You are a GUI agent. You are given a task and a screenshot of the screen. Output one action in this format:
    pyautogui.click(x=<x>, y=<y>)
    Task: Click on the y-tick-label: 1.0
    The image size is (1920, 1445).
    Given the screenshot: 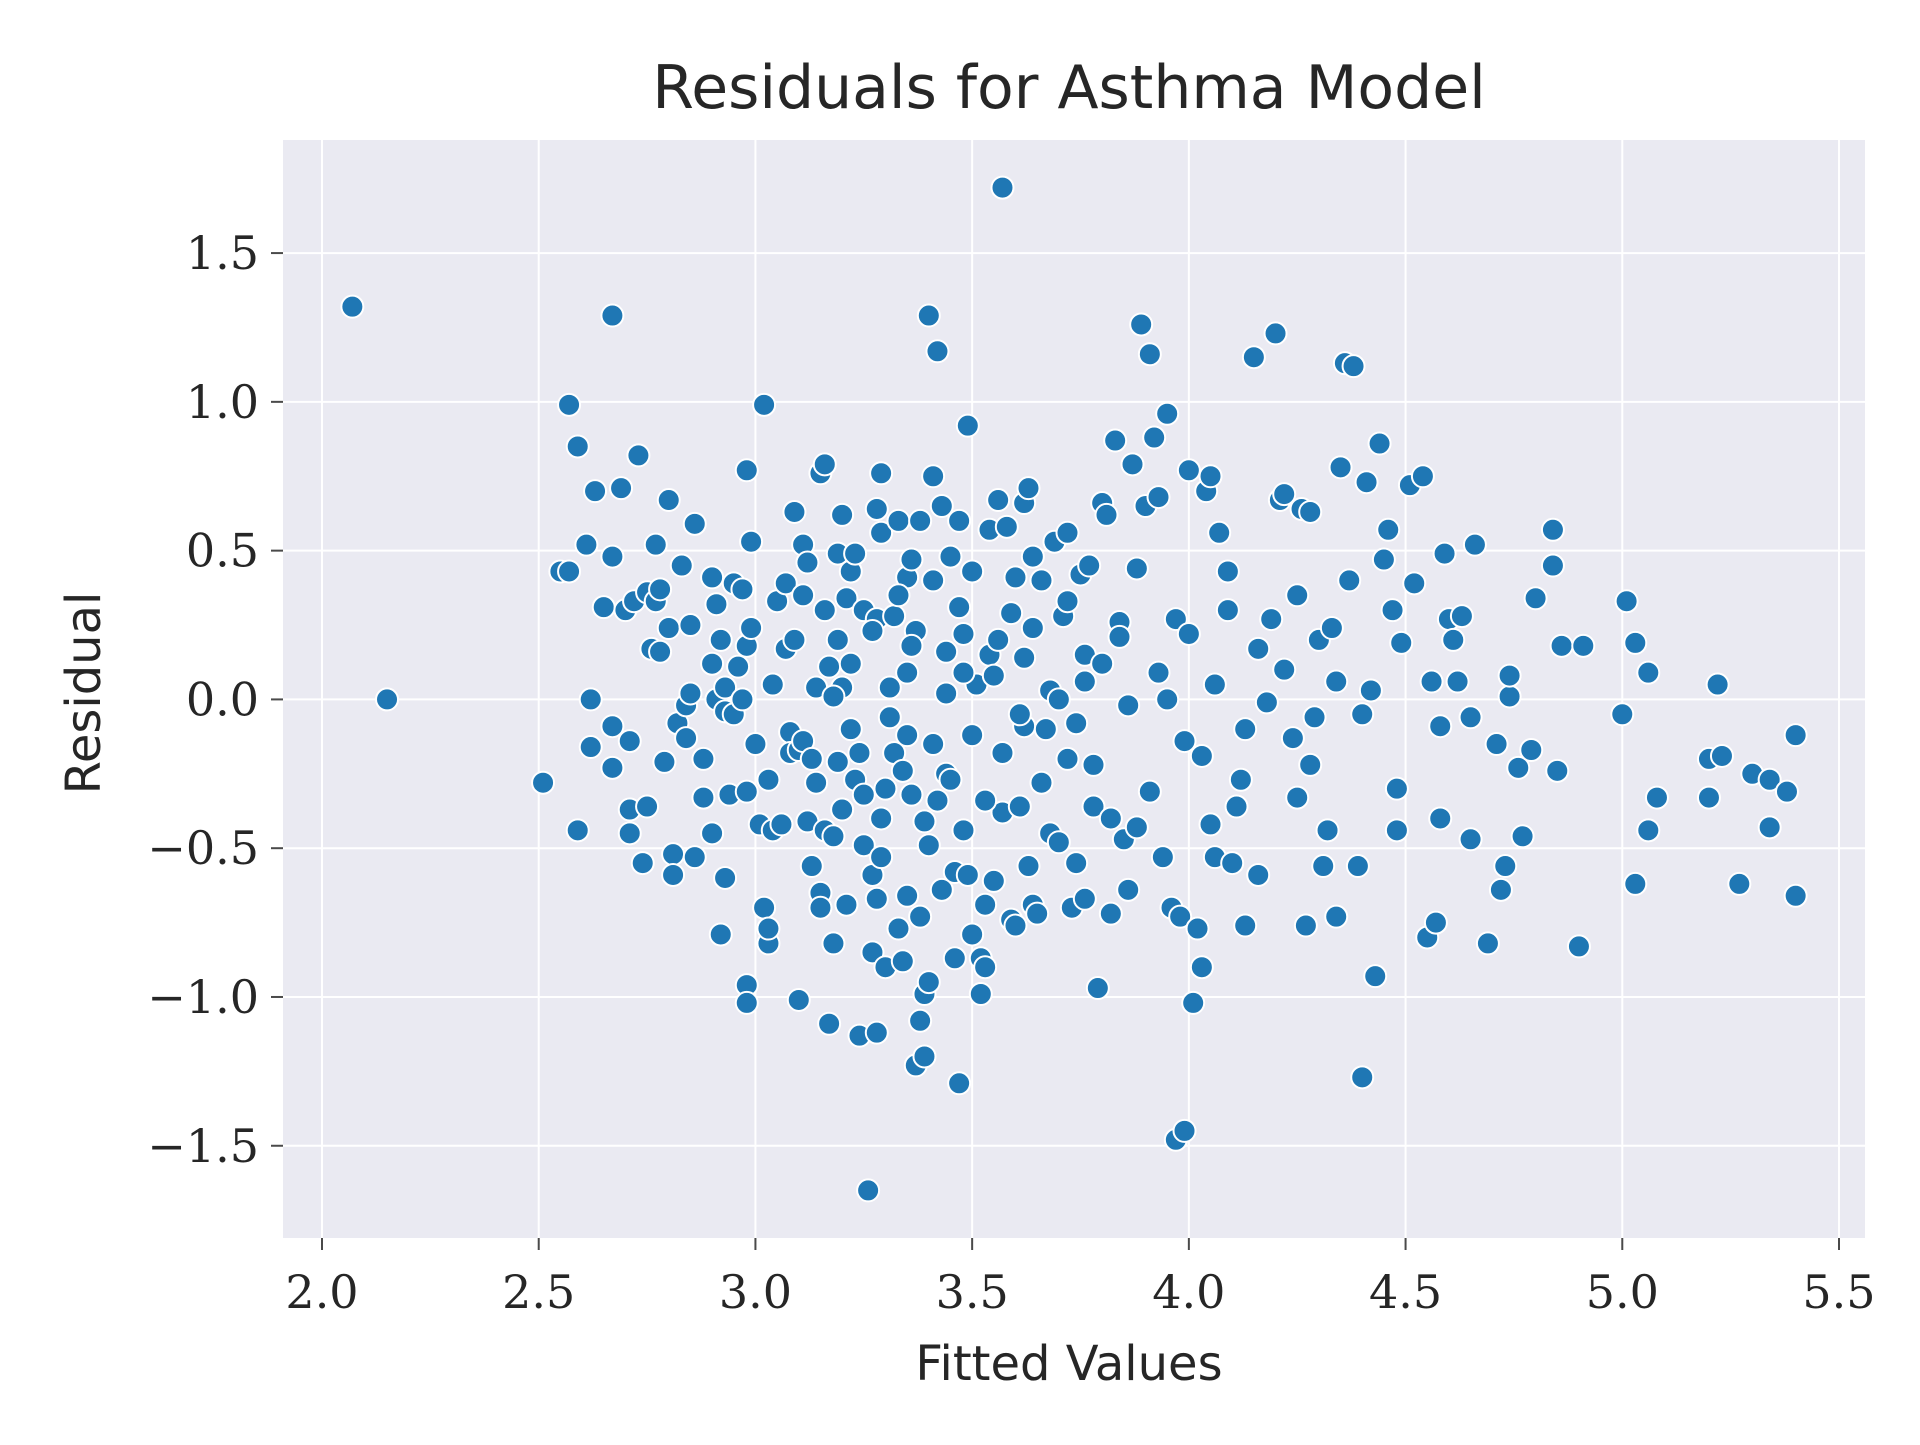 What is the action you would take?
    pyautogui.click(x=222, y=402)
    